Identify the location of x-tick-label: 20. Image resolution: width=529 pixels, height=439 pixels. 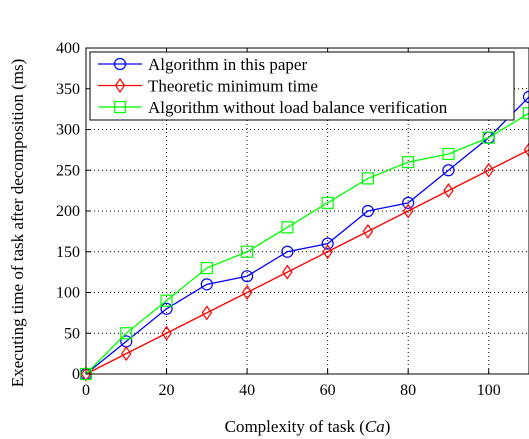
(167, 390).